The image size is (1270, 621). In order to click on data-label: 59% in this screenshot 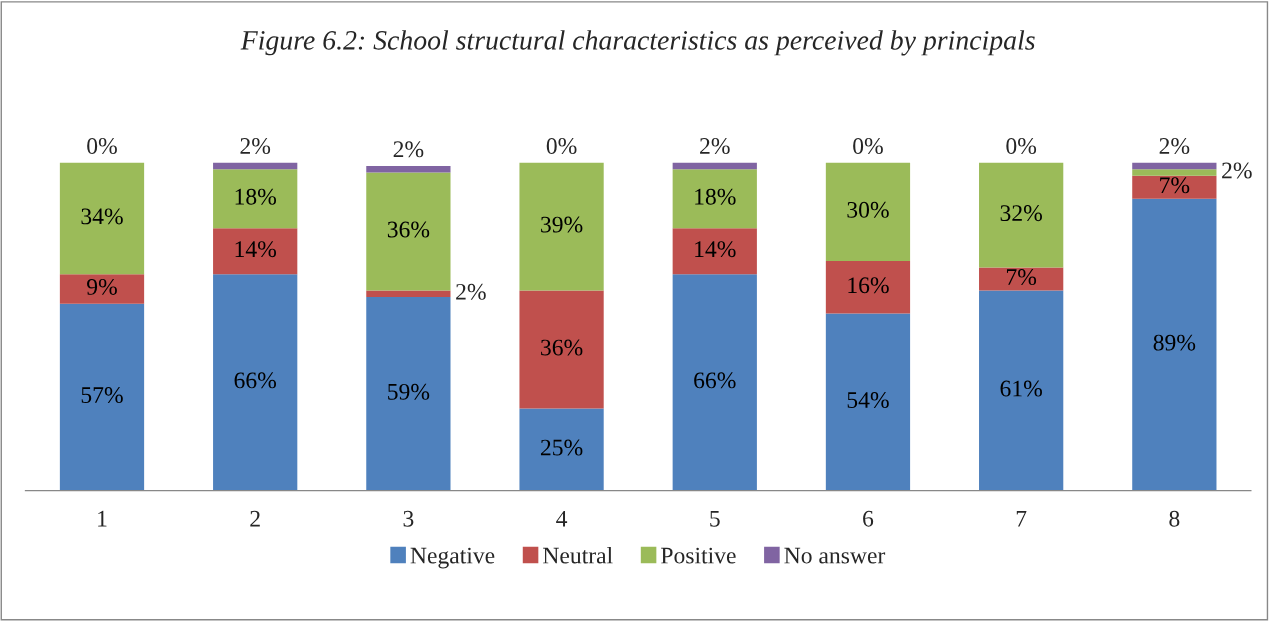, I will do `click(409, 391)`.